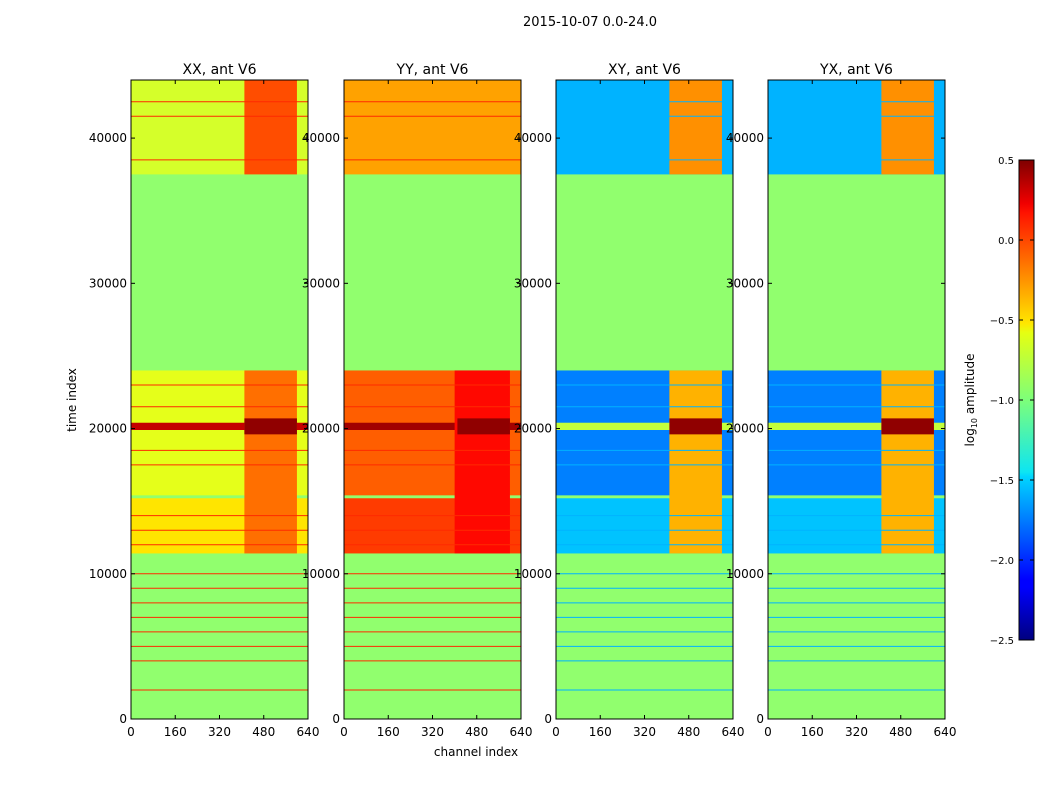 This screenshot has width=1050, height=804. What do you see at coordinates (1002, 321) in the screenshot?
I see `colorbar-tick-label: −0.5` at bounding box center [1002, 321].